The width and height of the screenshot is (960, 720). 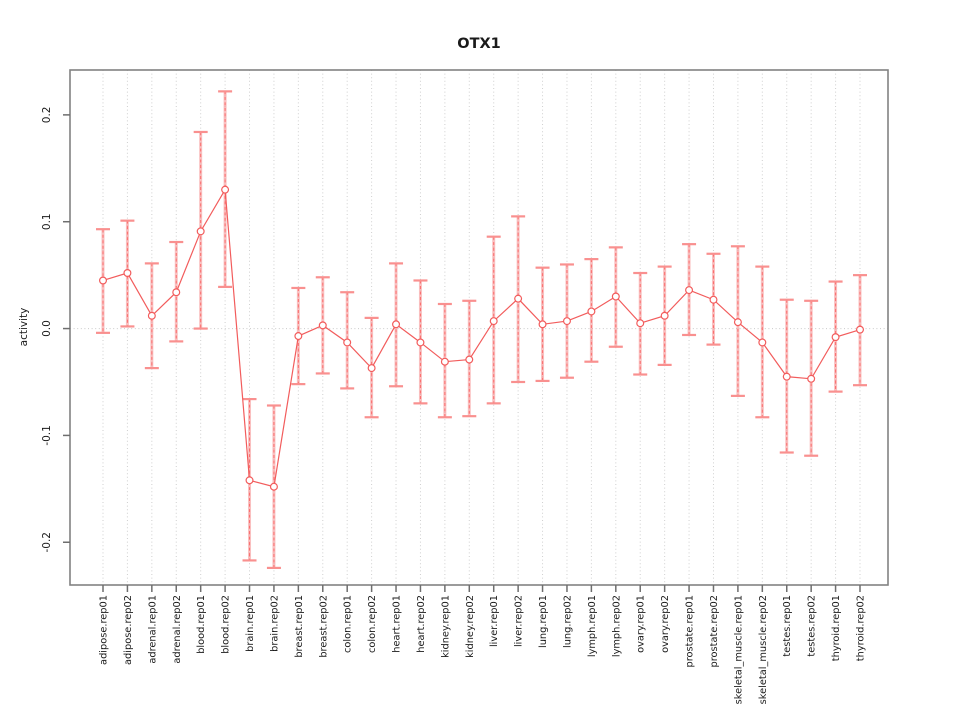 I want to click on x-tick-label: prostate.rep01, so click(x=690, y=631).